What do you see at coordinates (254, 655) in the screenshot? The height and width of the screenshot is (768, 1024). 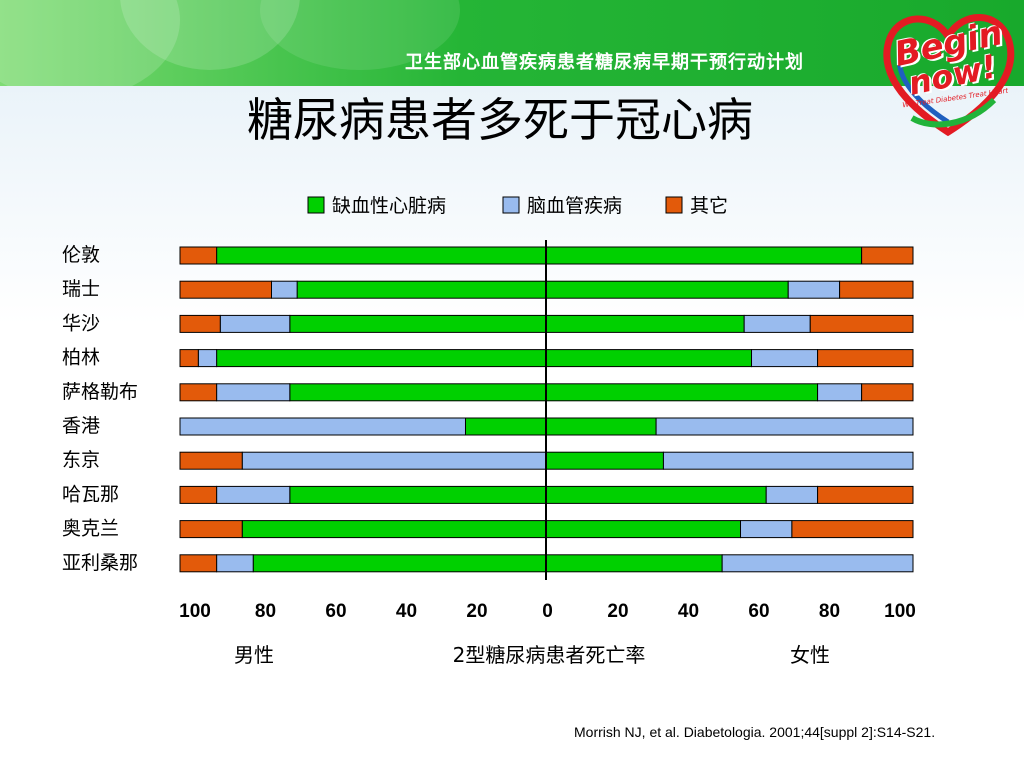 I see `male-axis-label: 男性` at bounding box center [254, 655].